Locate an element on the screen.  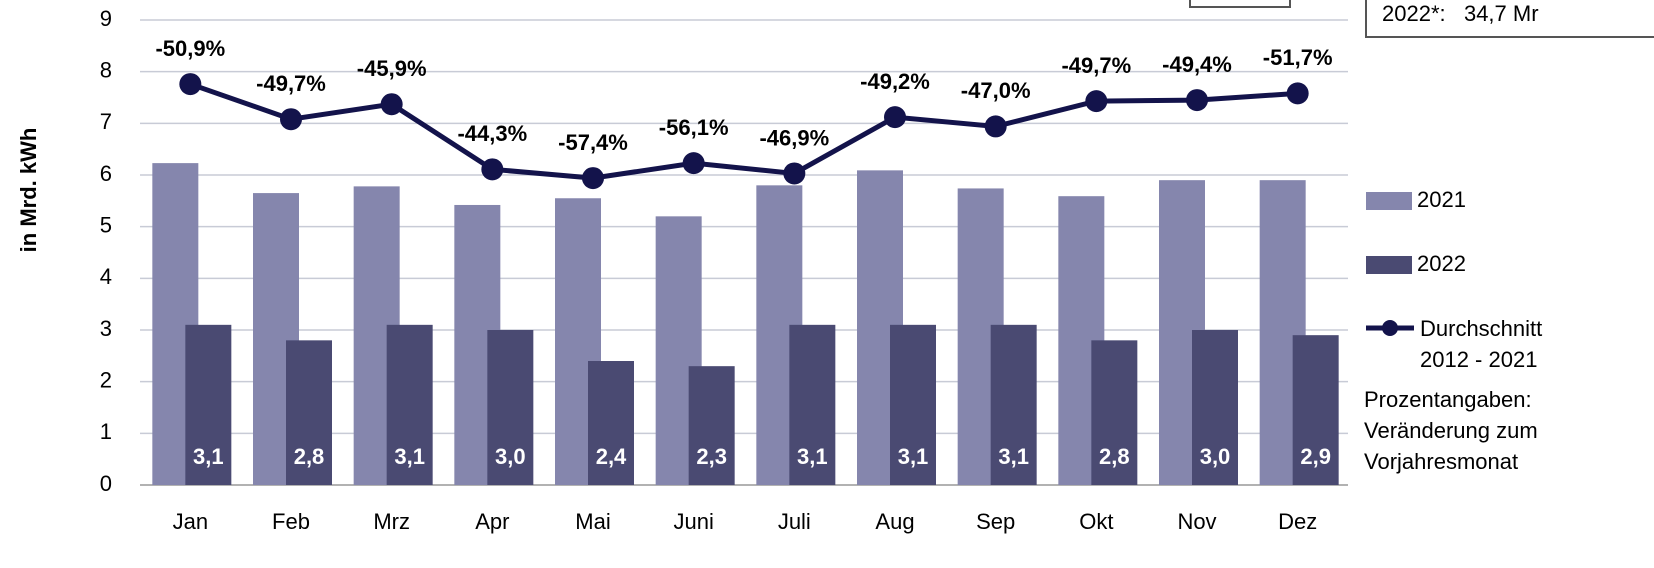
info-box-text: 2022*: 34,7 Mr is located at coordinates (1460, 13).